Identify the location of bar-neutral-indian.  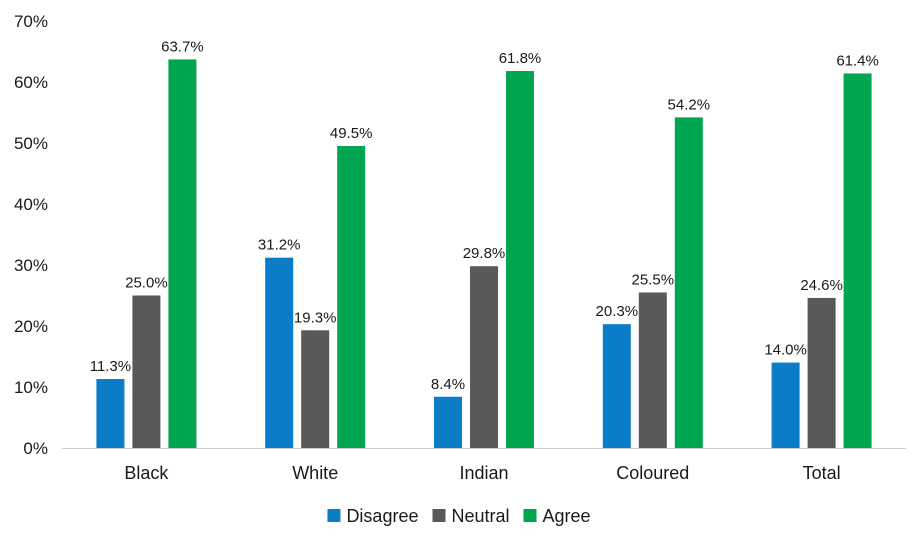
(484, 357).